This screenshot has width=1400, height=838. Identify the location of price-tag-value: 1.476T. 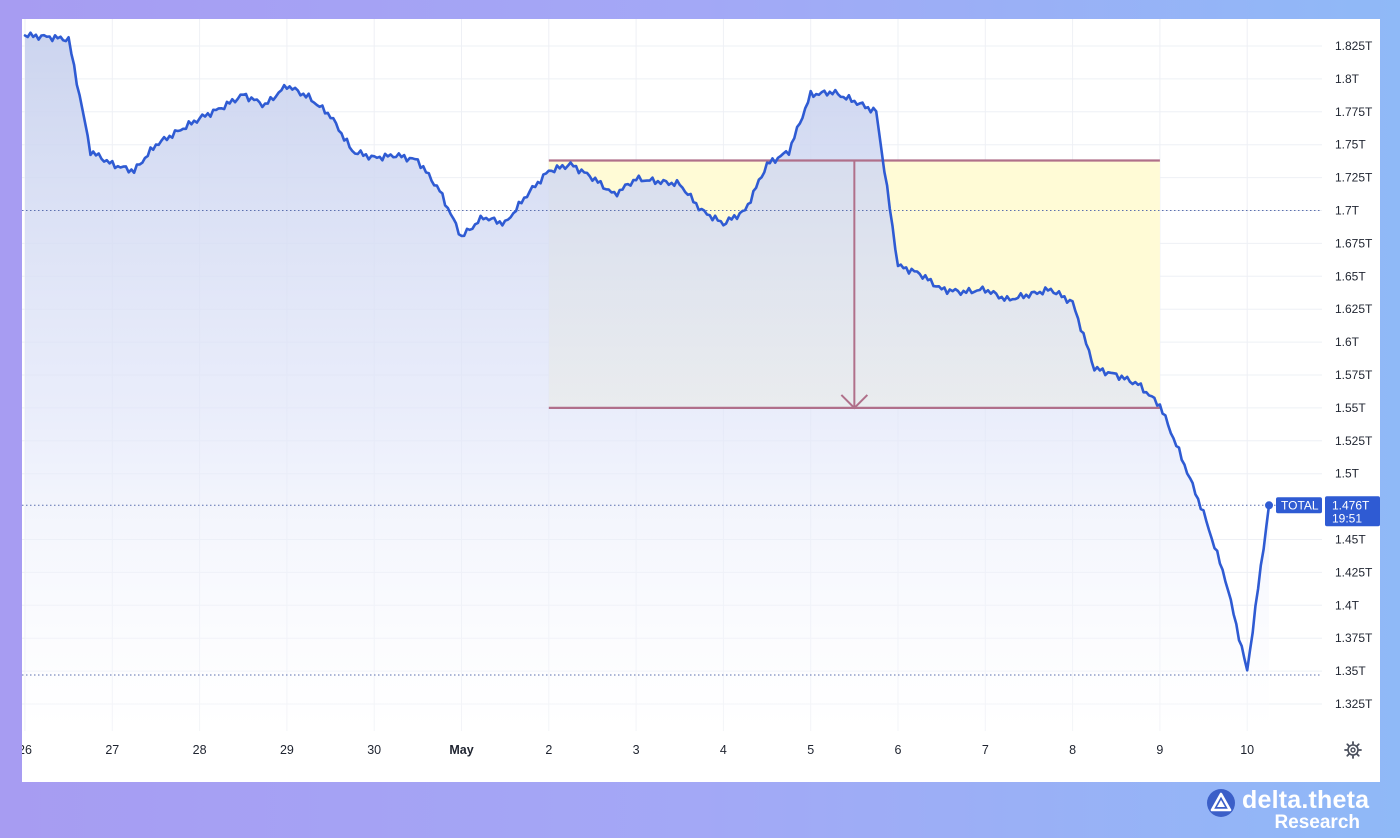
(1351, 505).